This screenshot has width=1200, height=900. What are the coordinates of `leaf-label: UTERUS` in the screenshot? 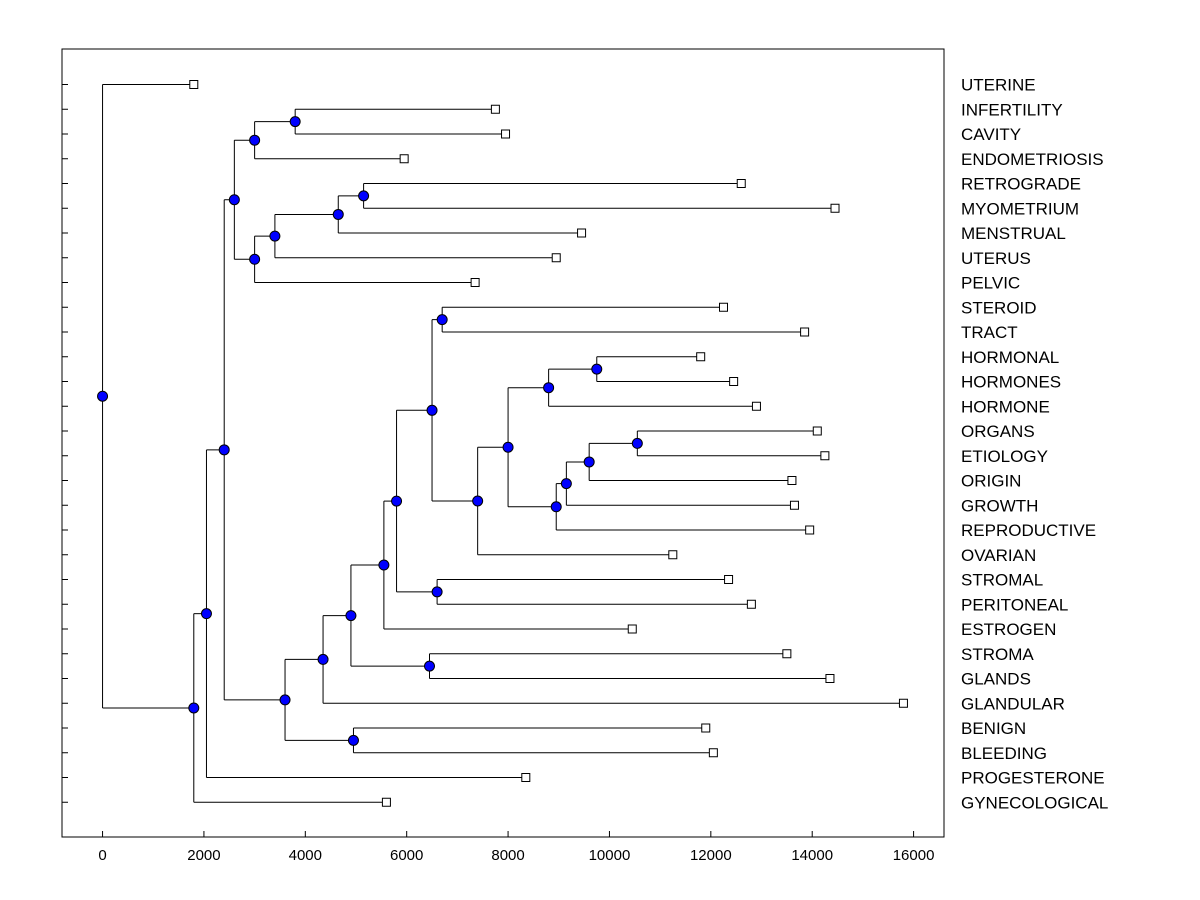 It's located at (996, 258).